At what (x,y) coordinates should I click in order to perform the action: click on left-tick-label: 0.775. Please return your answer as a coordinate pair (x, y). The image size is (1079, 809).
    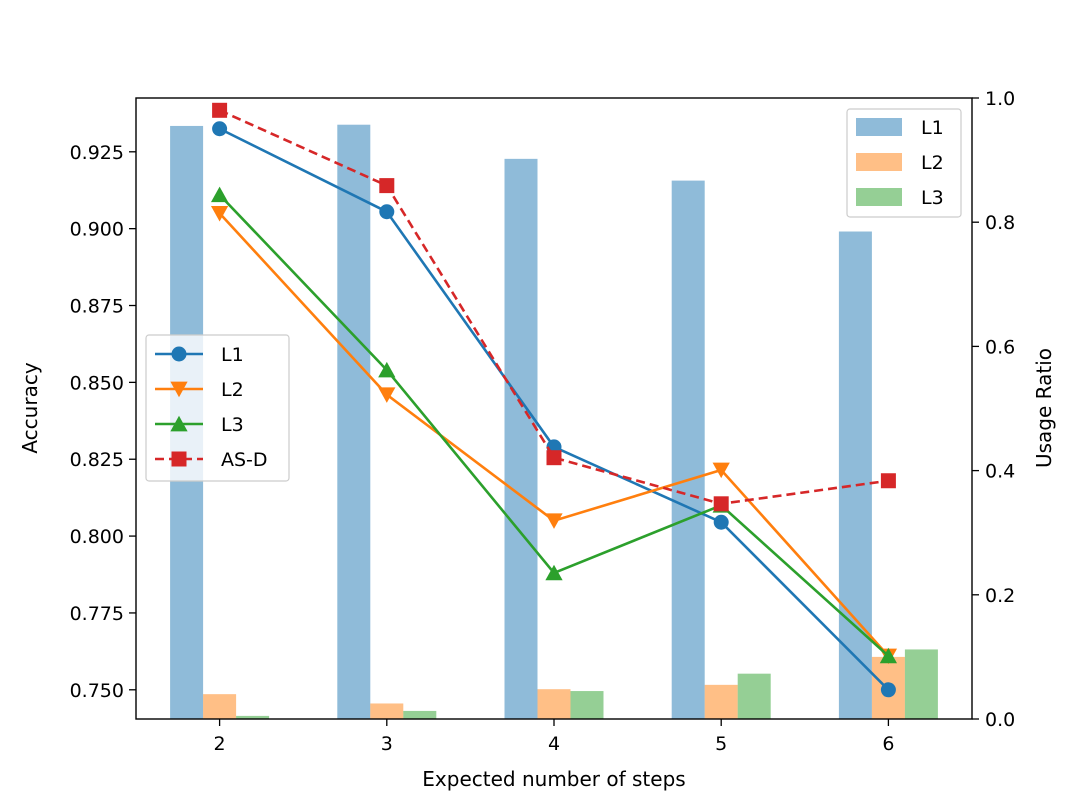
    Looking at the image, I should click on (97, 614).